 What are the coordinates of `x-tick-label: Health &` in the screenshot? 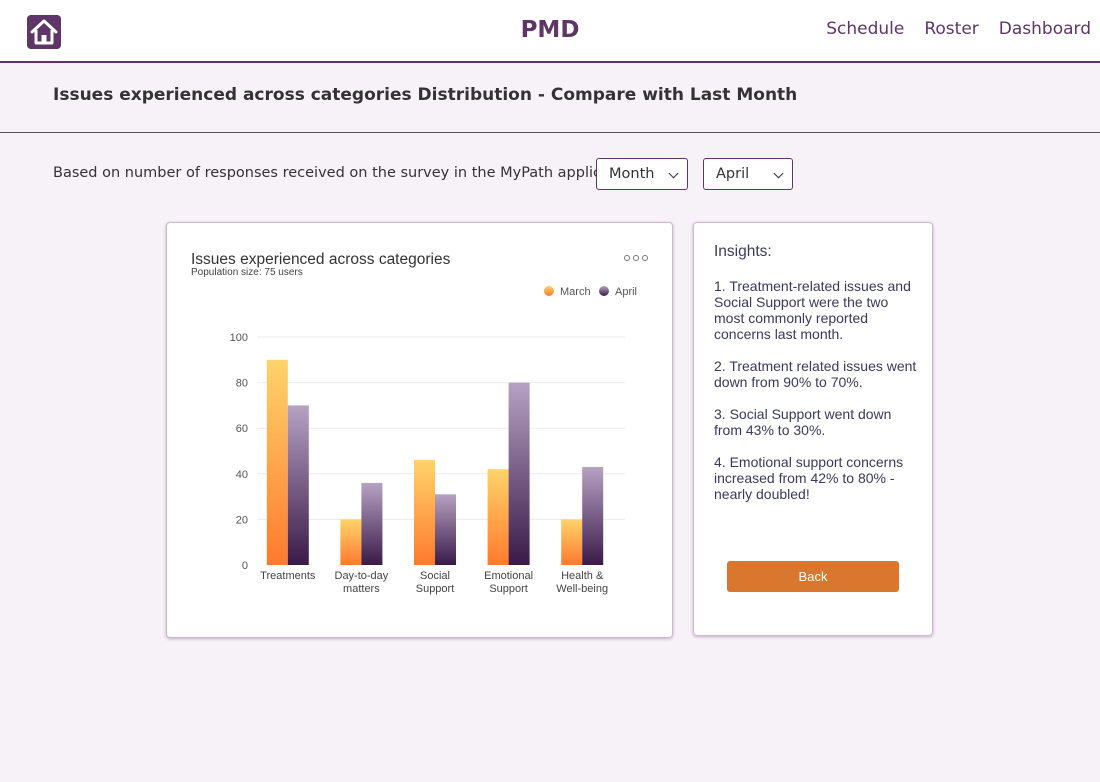 It's located at (582, 576).